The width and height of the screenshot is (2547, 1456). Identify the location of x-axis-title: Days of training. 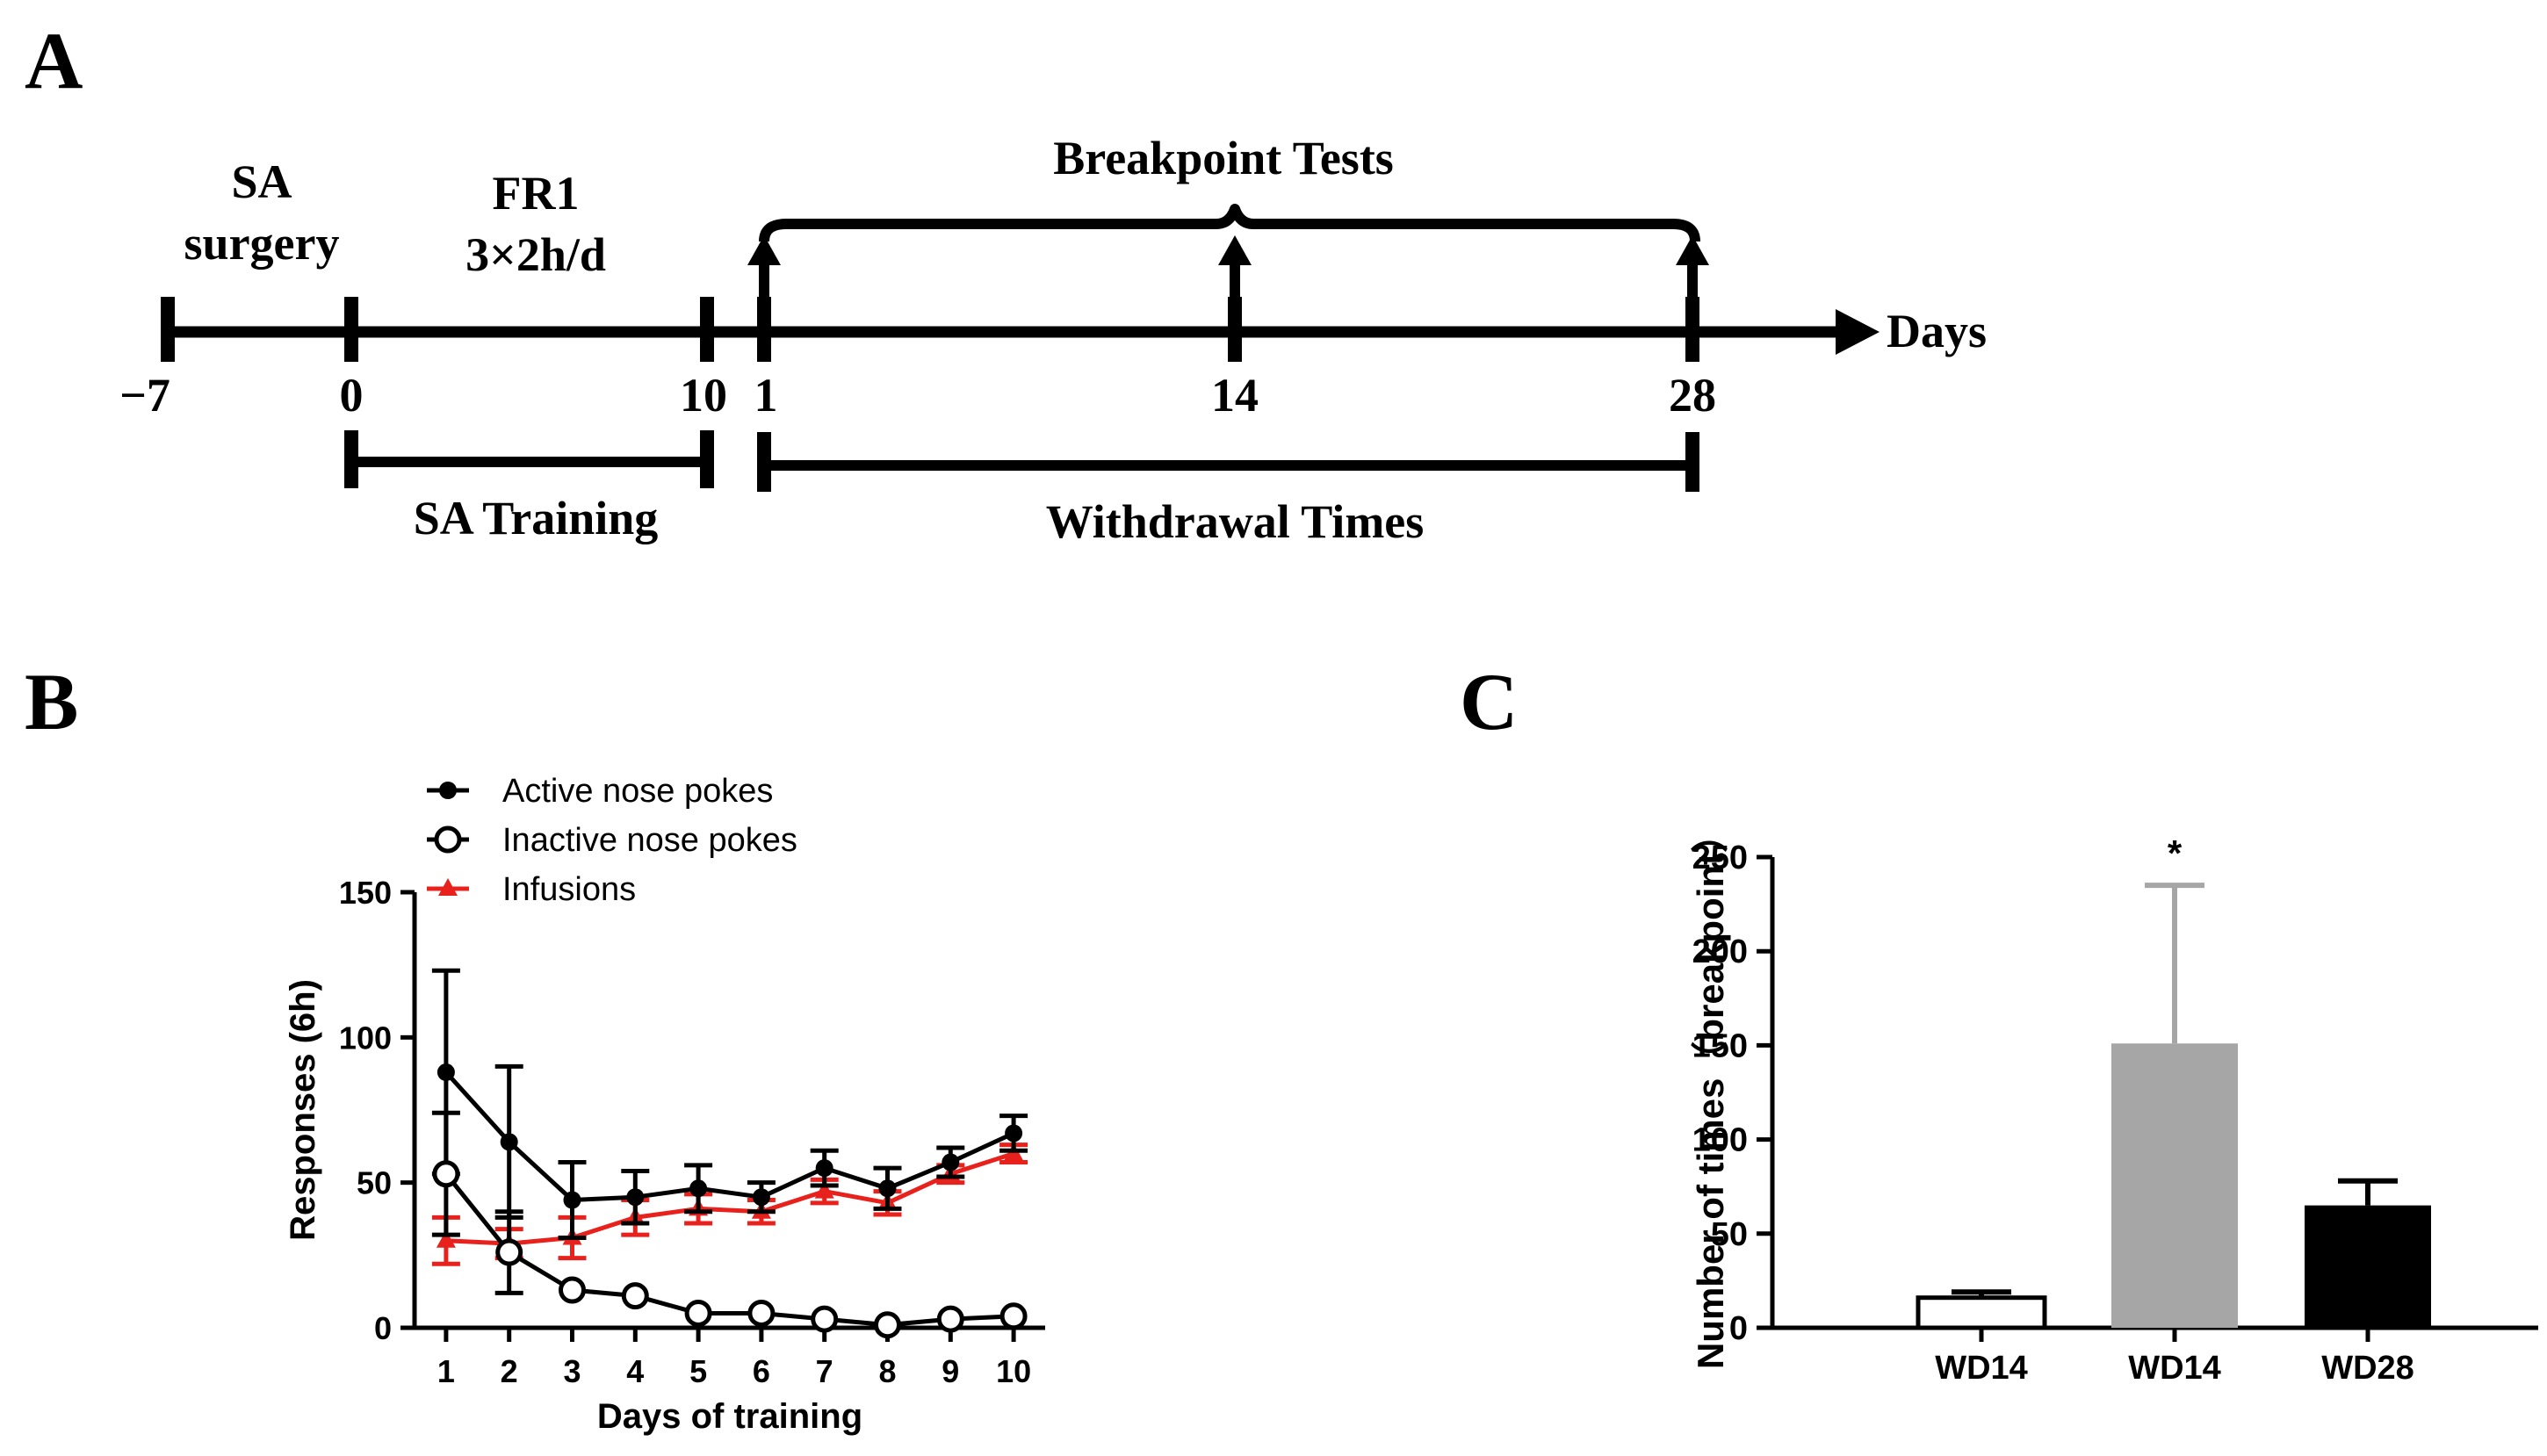
(729, 1416).